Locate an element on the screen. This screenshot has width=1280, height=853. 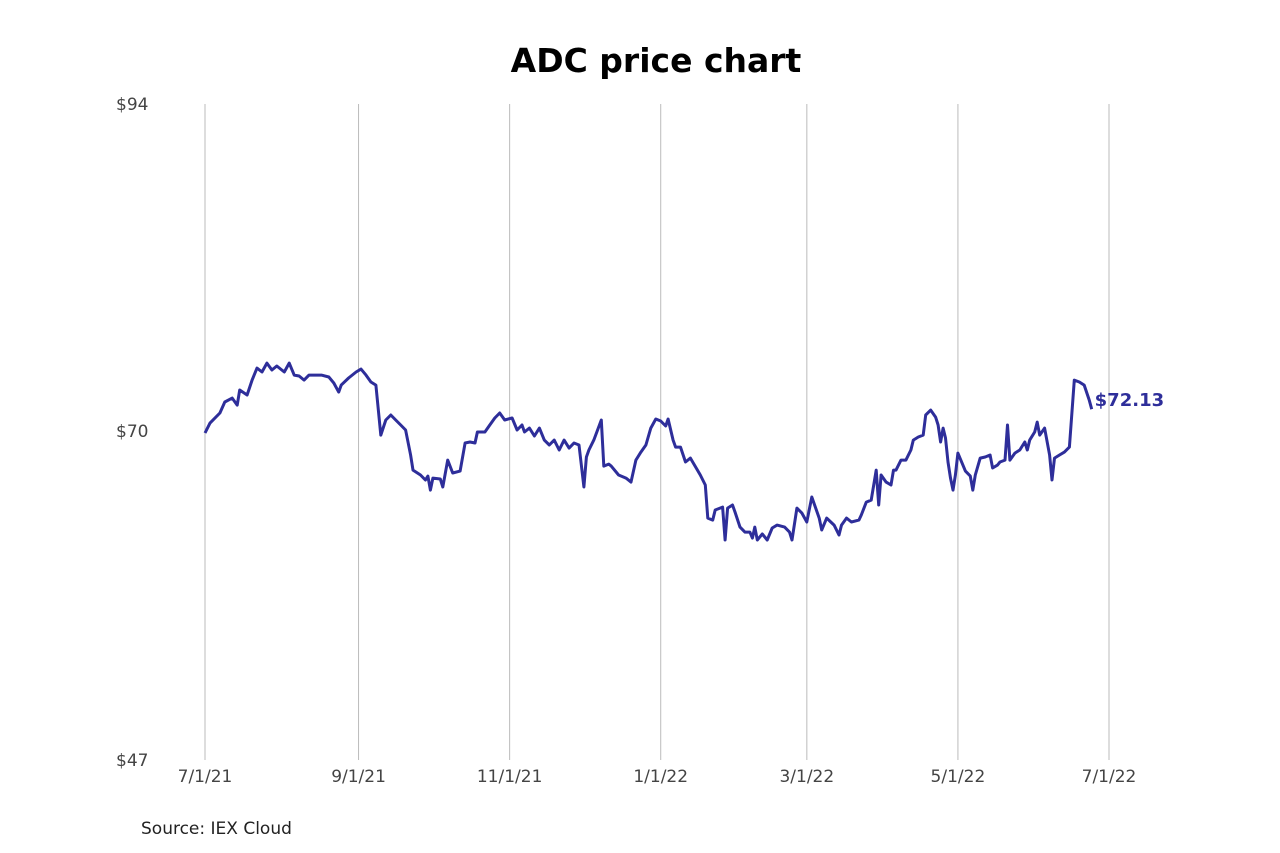
y-axis-ticks: $94 $70 $47 is located at coordinates (132, 433).